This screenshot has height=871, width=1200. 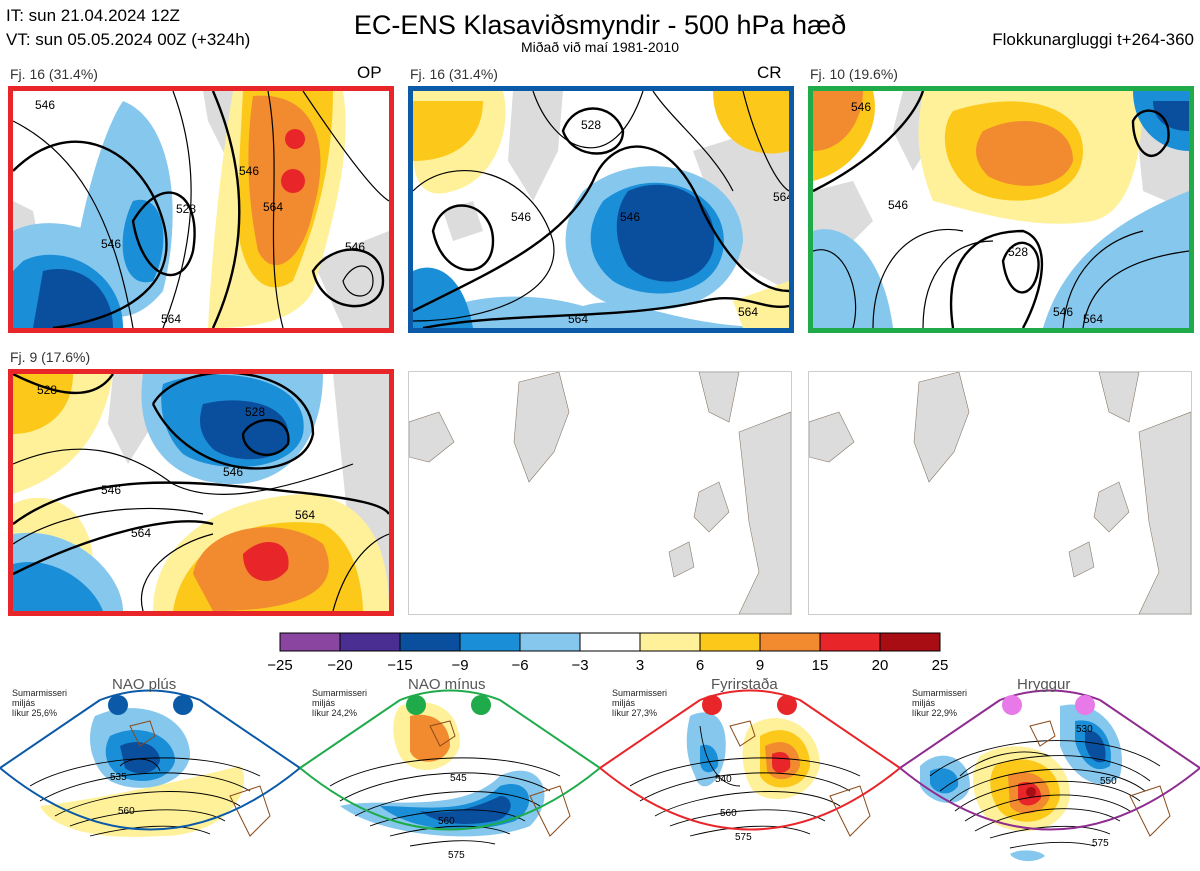 I want to click on cluster-tag-op: OP, so click(x=369, y=72).